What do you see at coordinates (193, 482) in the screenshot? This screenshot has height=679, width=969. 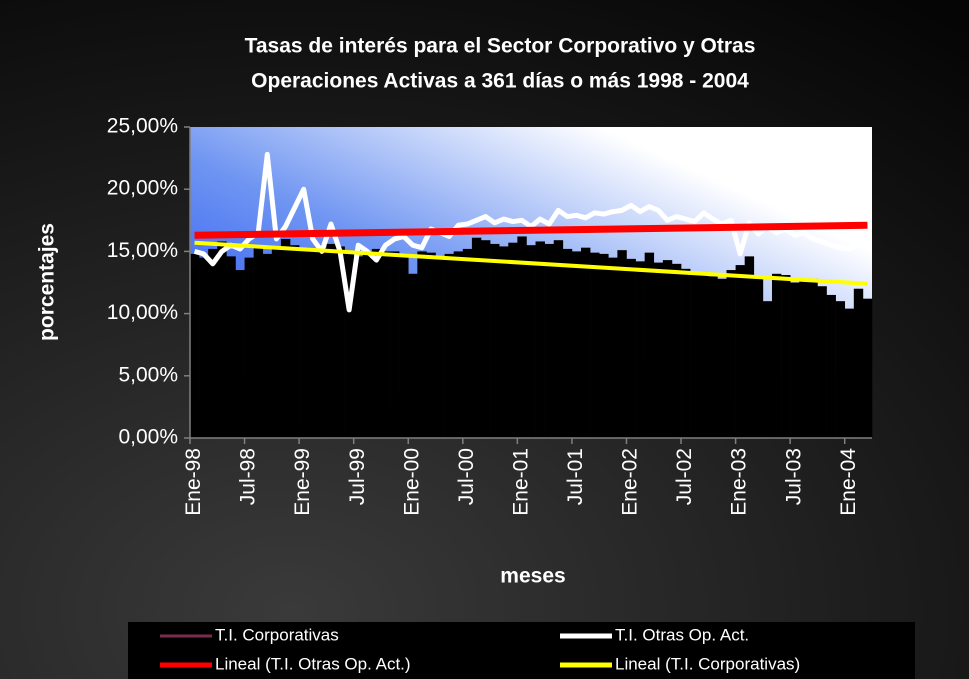 I see `x-tick-label: Ene-98` at bounding box center [193, 482].